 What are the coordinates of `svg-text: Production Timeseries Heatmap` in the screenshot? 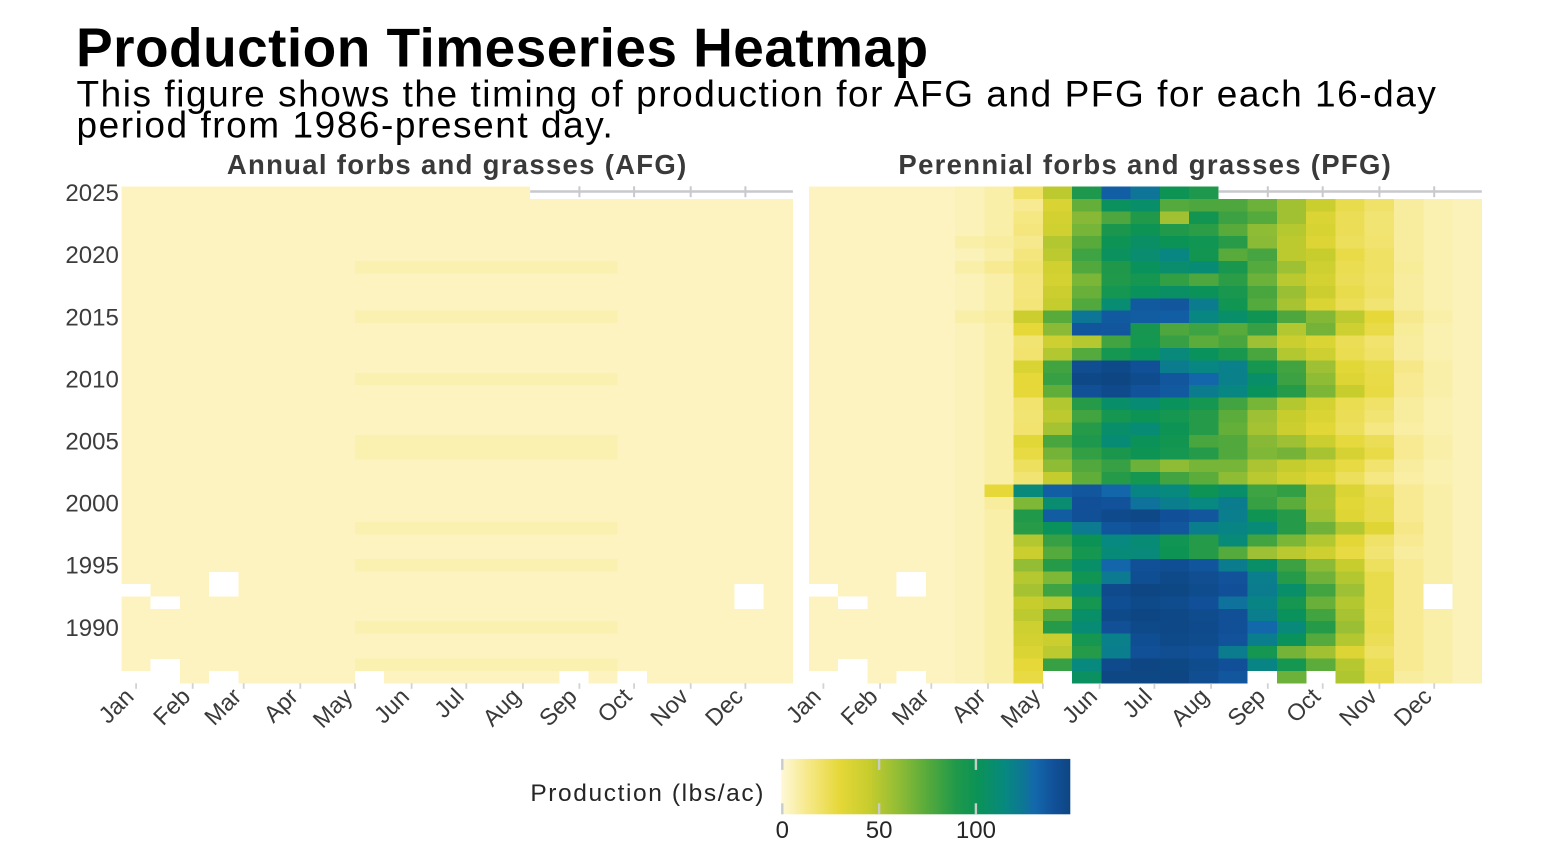 It's located at (502, 48).